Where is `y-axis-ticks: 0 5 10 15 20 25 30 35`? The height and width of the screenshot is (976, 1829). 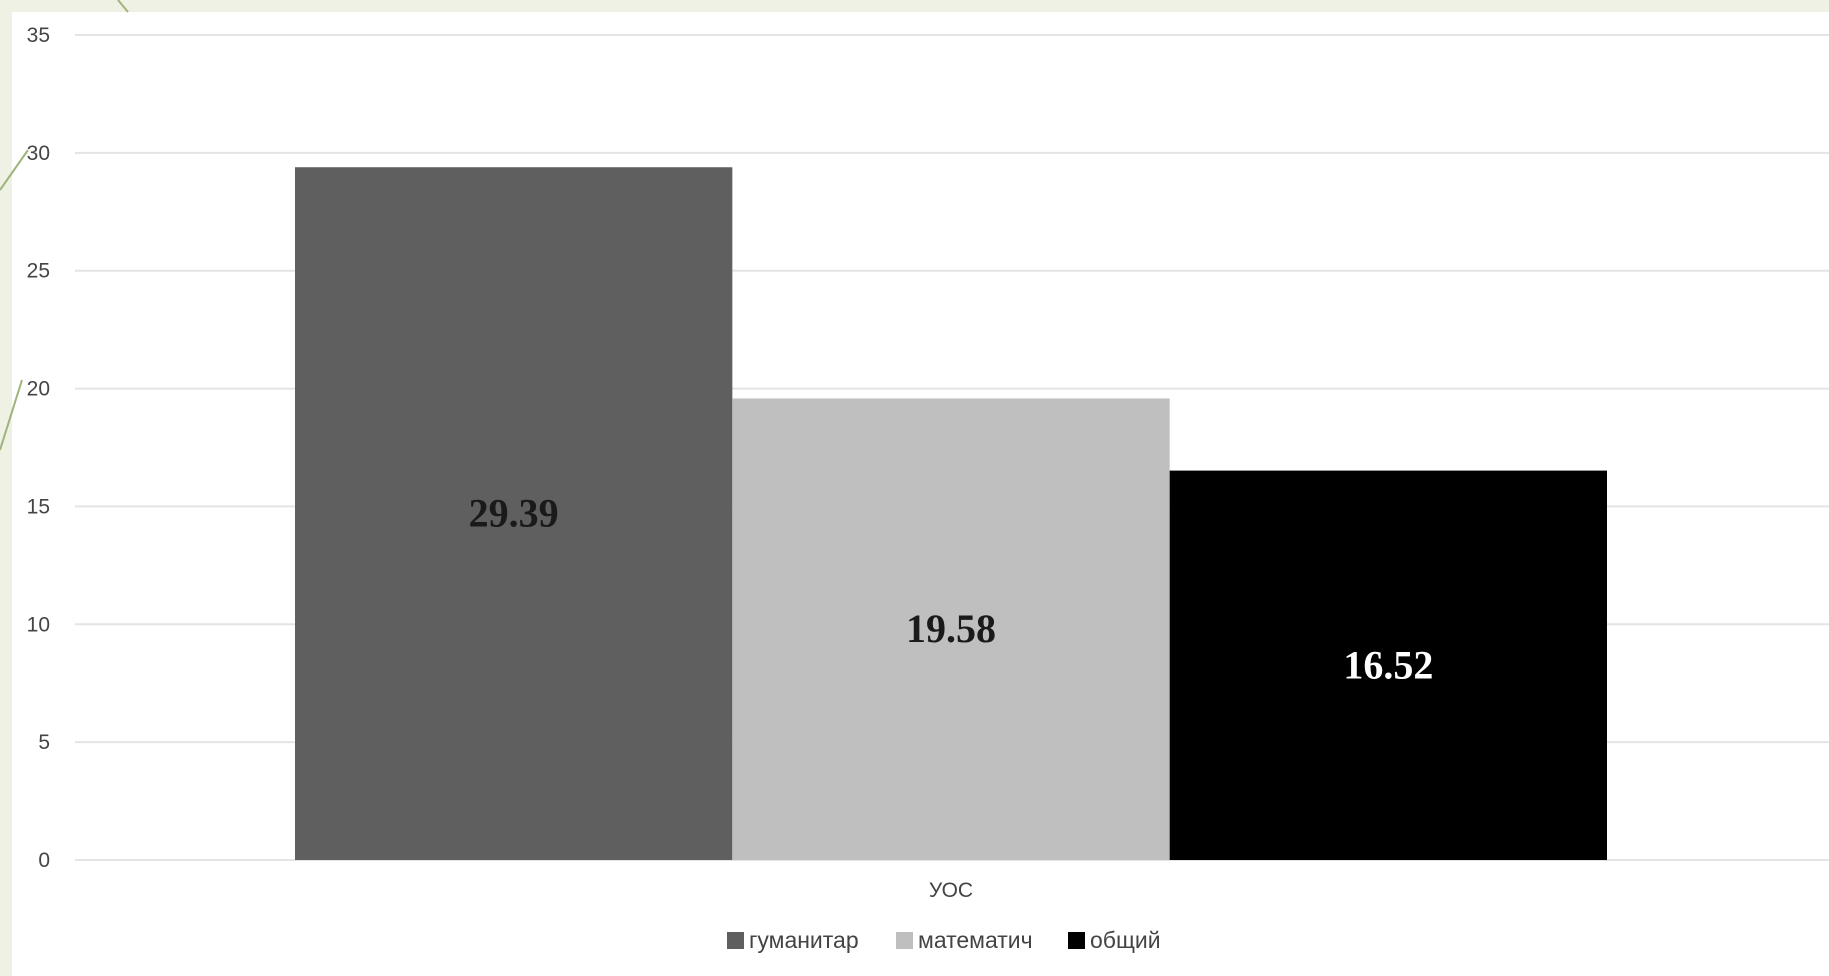
y-axis-ticks: 0 5 10 15 20 25 30 35 is located at coordinates (38, 448).